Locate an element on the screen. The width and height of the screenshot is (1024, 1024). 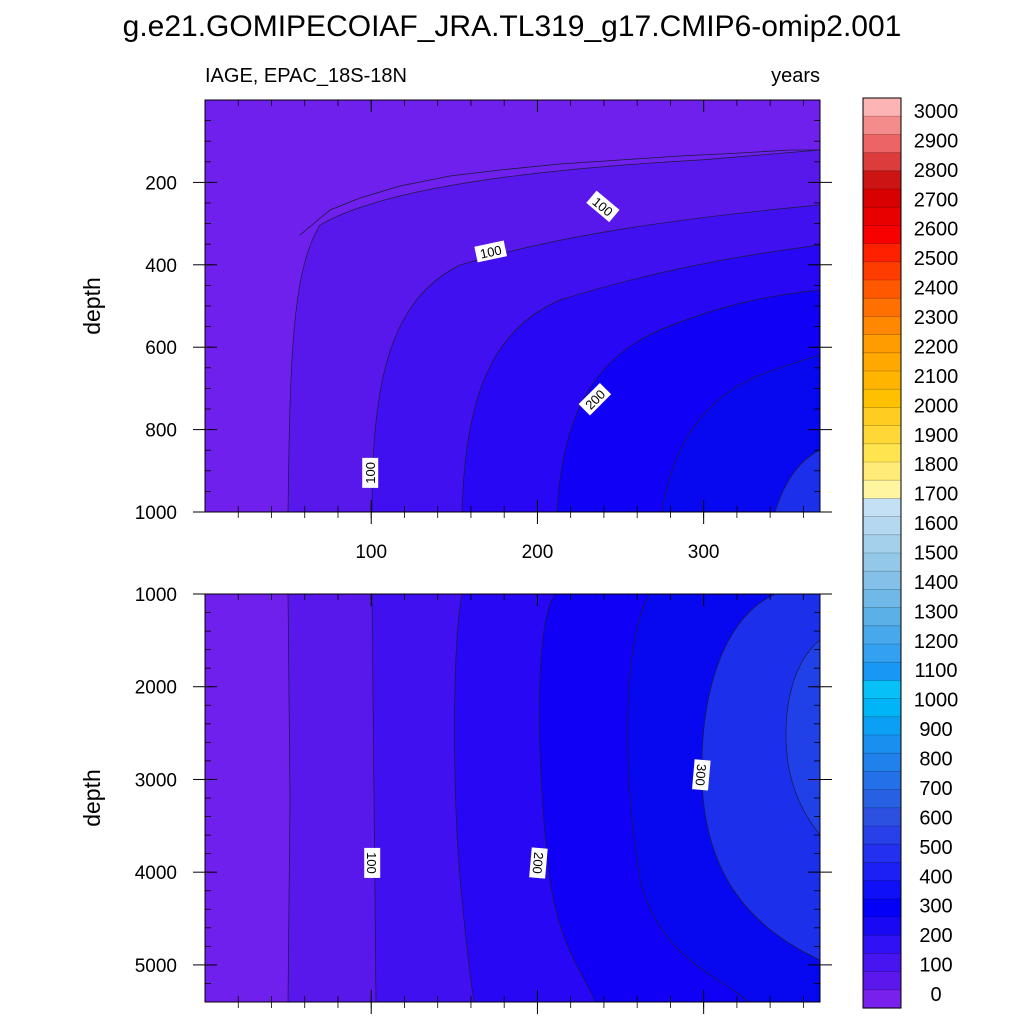
lower-contour-label: 300 is located at coordinates (701, 775).